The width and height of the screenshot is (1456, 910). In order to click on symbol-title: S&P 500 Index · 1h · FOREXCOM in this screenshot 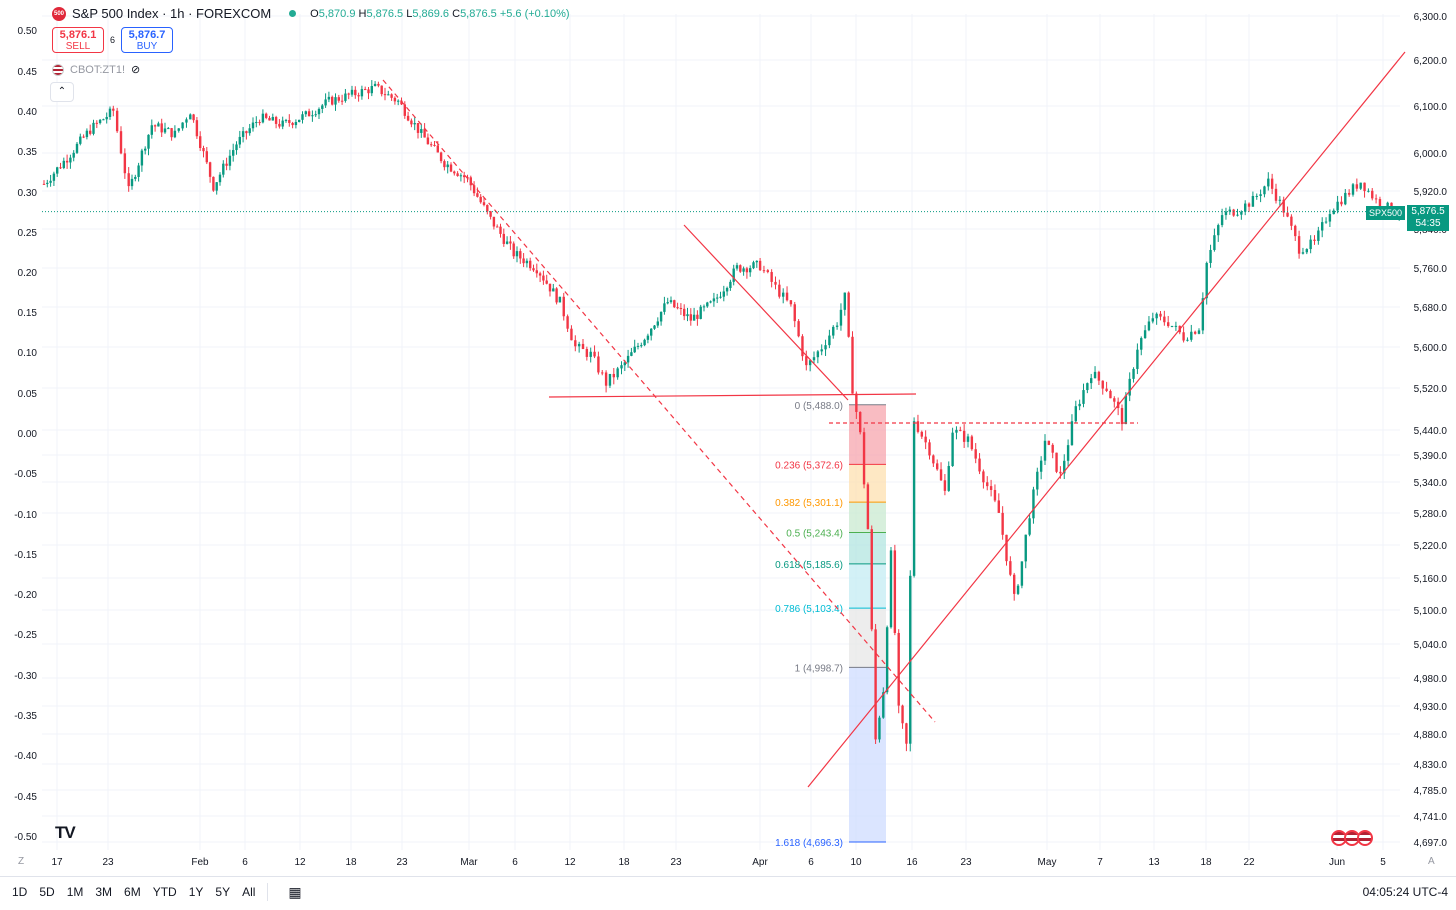, I will do `click(172, 13)`.